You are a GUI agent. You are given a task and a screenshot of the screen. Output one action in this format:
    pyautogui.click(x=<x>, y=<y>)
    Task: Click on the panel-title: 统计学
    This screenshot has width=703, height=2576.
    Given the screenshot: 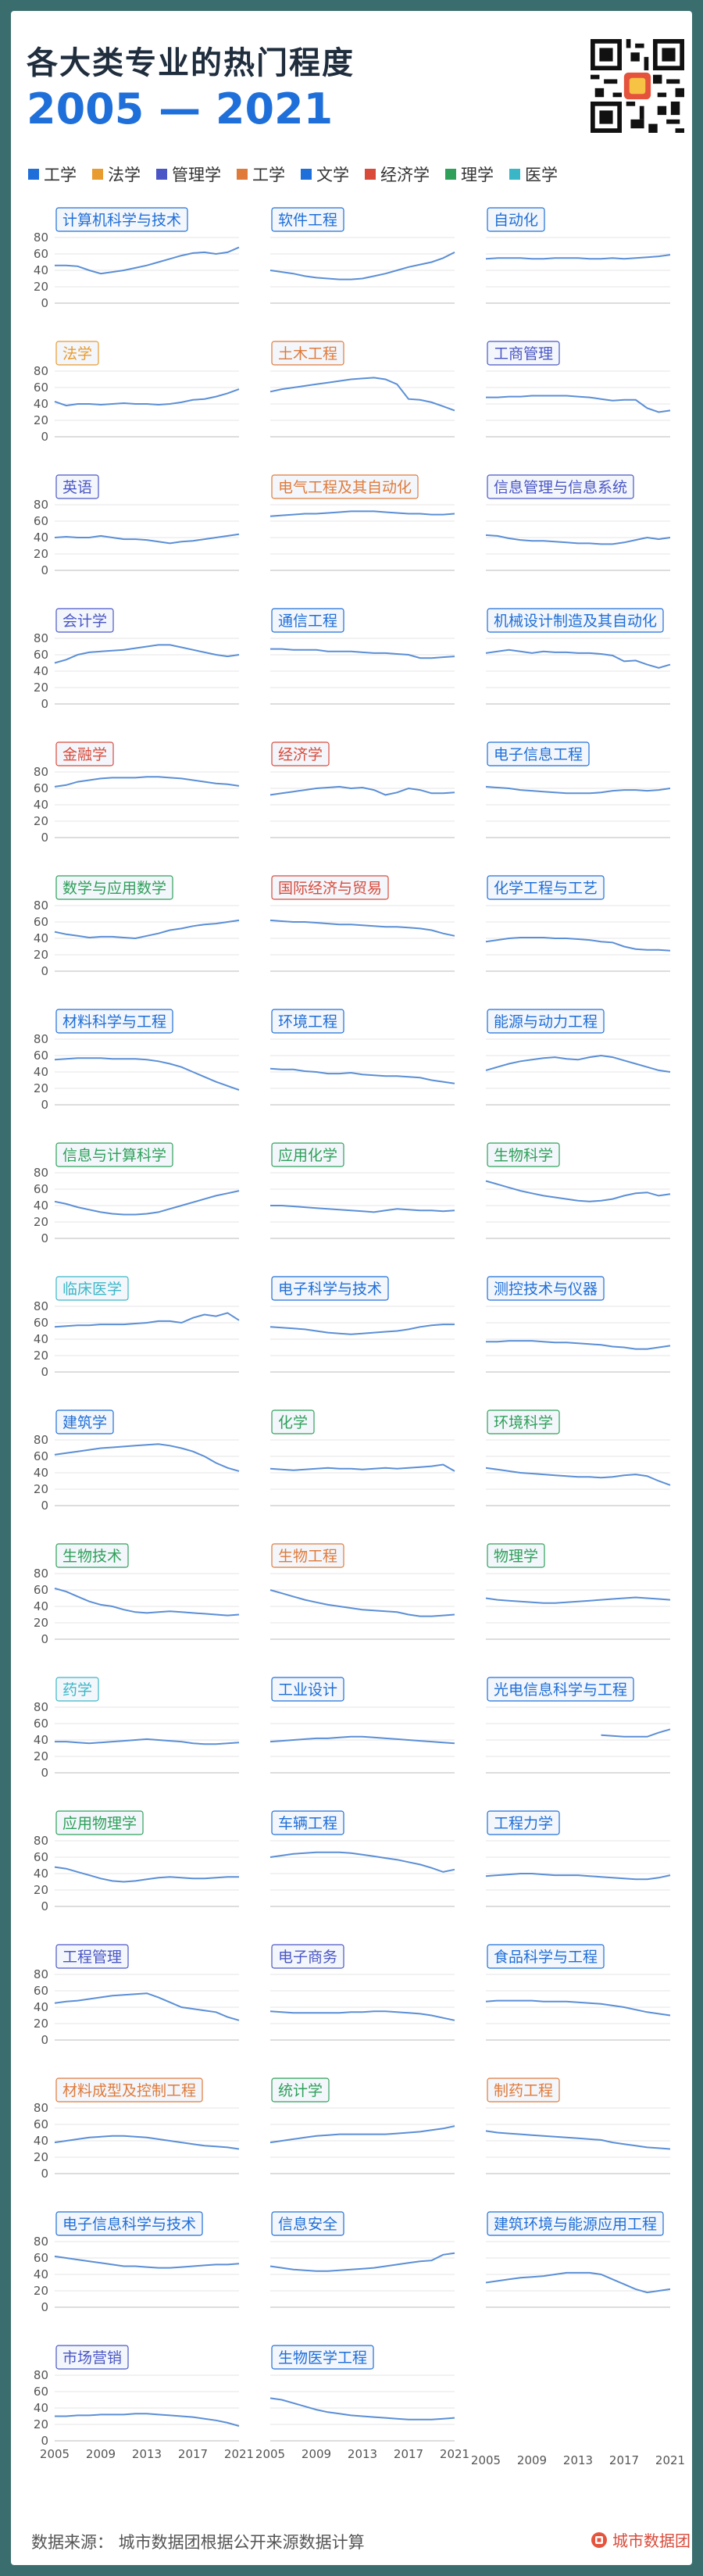 What is the action you would take?
    pyautogui.click(x=300, y=2090)
    